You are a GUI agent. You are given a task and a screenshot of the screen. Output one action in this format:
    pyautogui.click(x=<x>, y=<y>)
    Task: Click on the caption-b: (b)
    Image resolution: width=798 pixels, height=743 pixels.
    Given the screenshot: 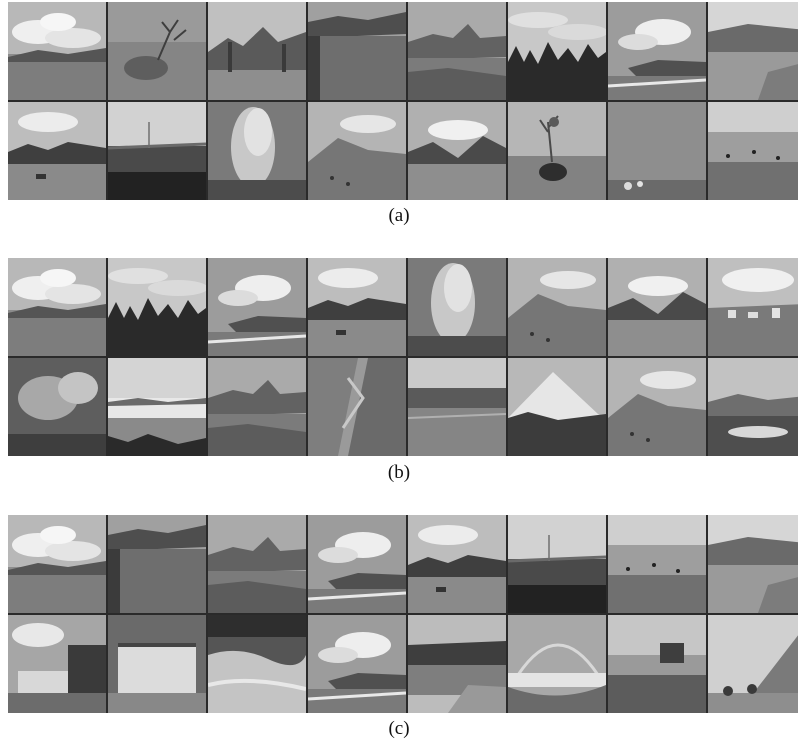 What is the action you would take?
    pyautogui.click(x=399, y=472)
    